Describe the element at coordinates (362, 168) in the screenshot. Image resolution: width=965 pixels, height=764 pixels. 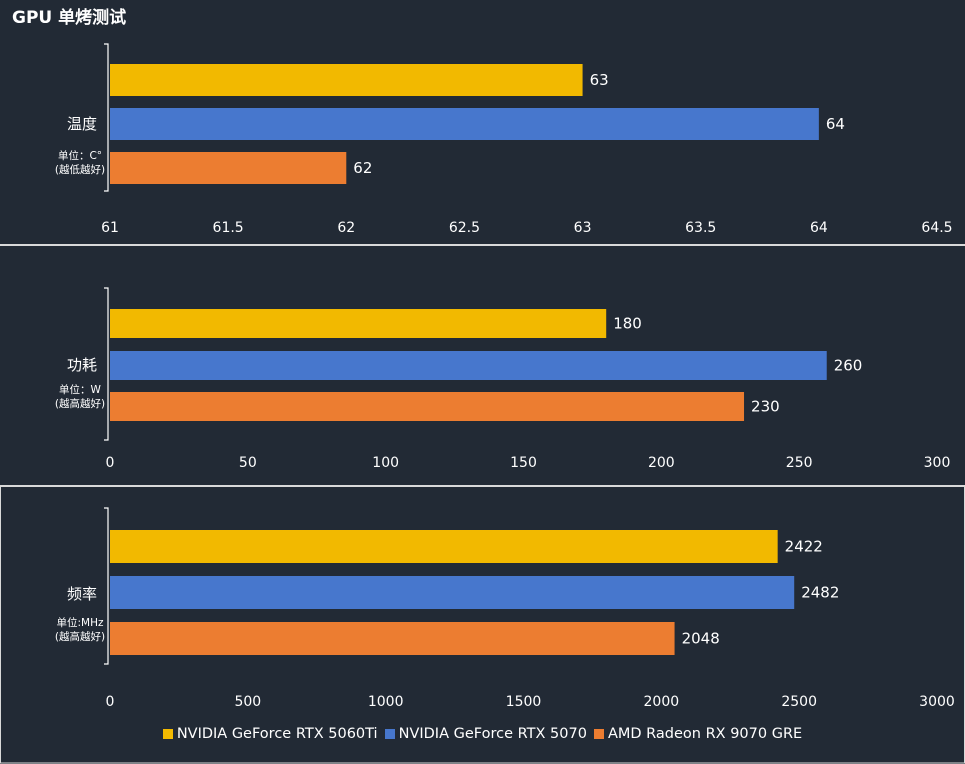
I see `data-label: 62` at that location.